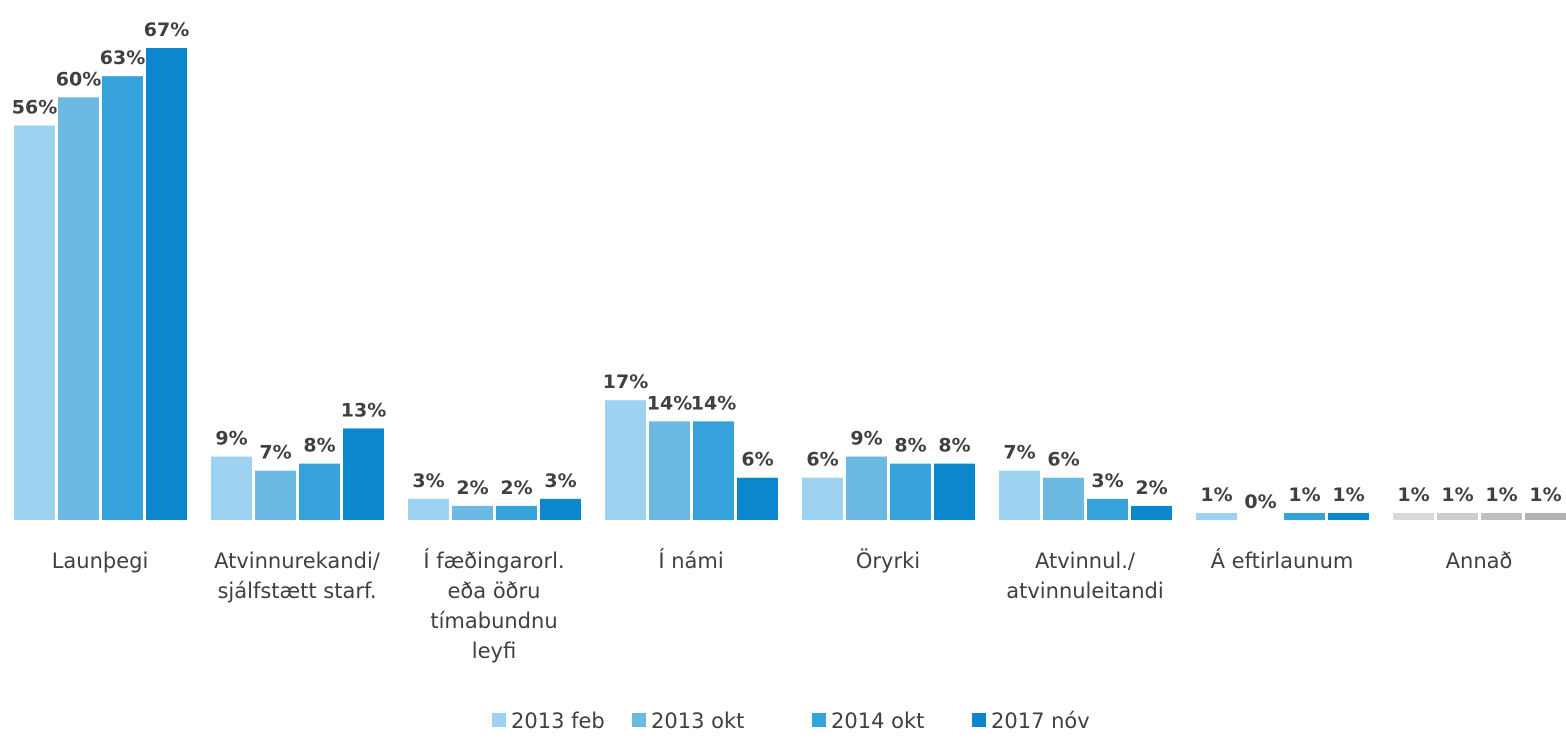  What do you see at coordinates (494, 591) in the screenshot?
I see `label-line: eða öðru` at bounding box center [494, 591].